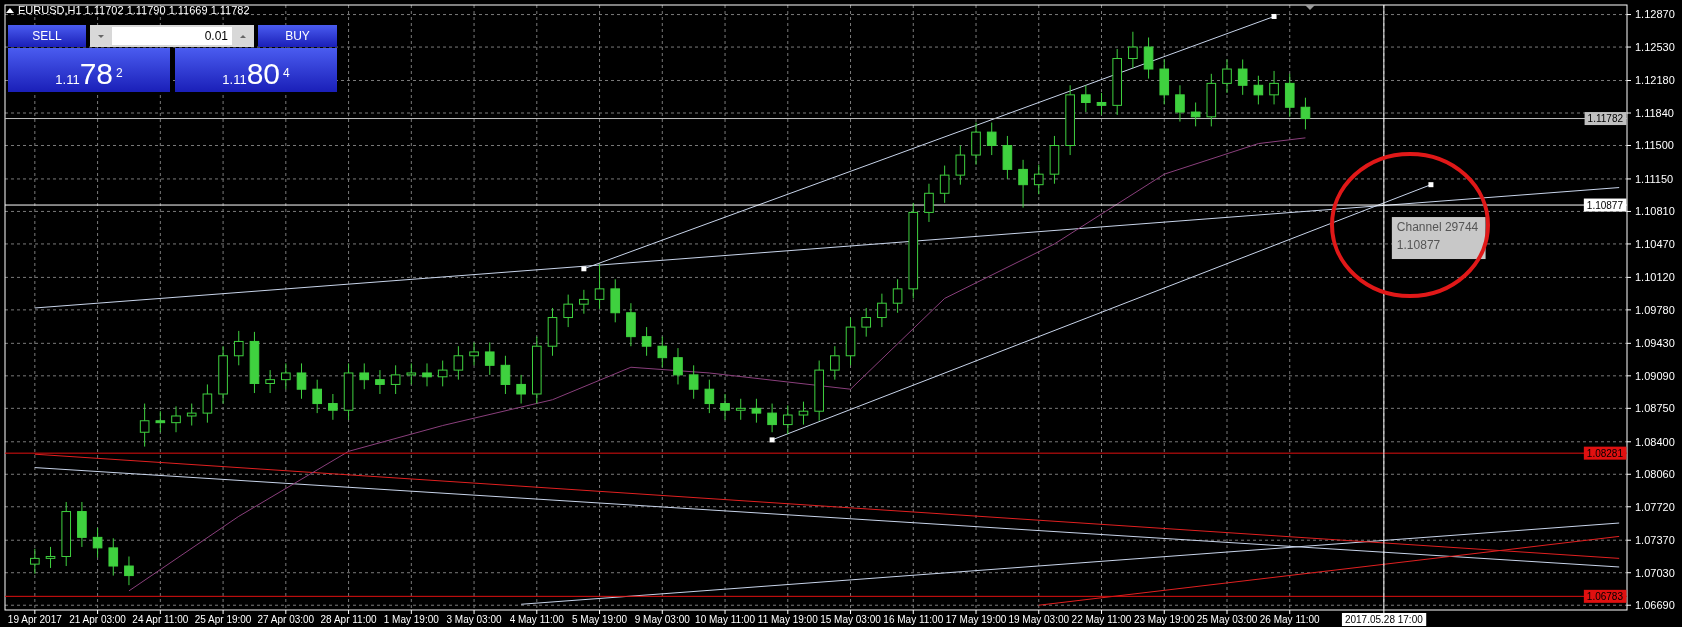 The height and width of the screenshot is (627, 1682). Describe the element at coordinates (1655, 309) in the screenshot. I see `y-tick-label: 1.09780` at that location.